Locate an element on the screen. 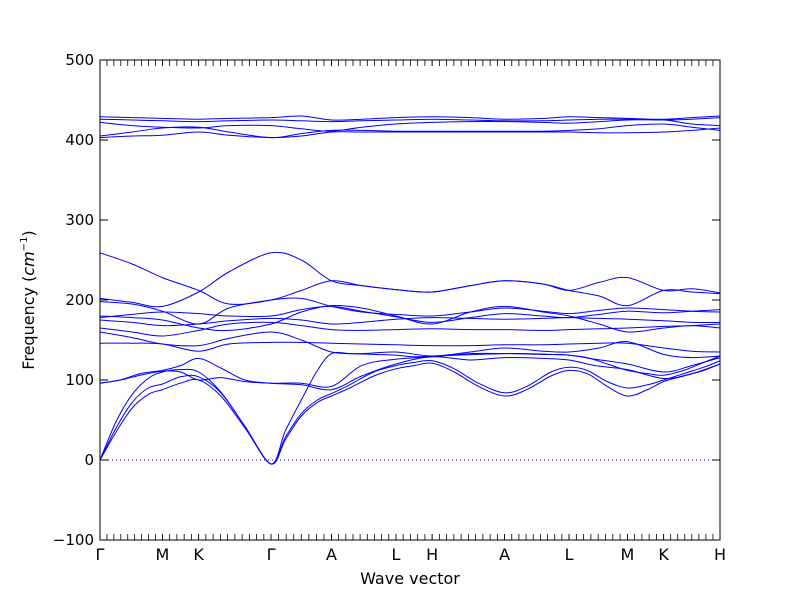  y-tick-label: 500 is located at coordinates (79, 60).